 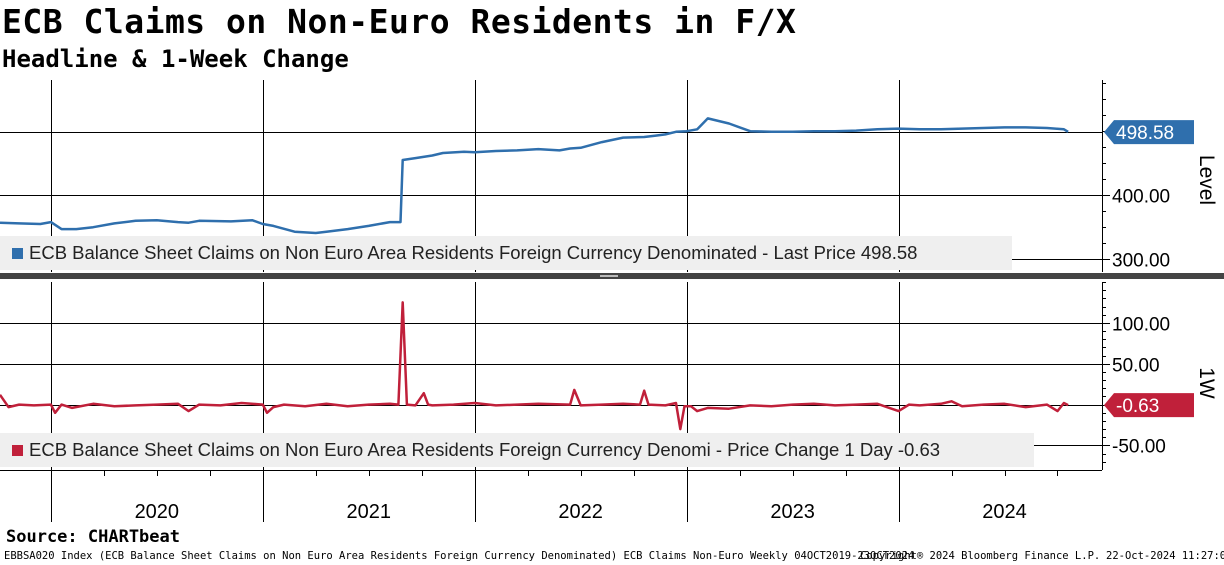 I want to click on xaxis-label-2023: 2023, so click(x=792, y=512).